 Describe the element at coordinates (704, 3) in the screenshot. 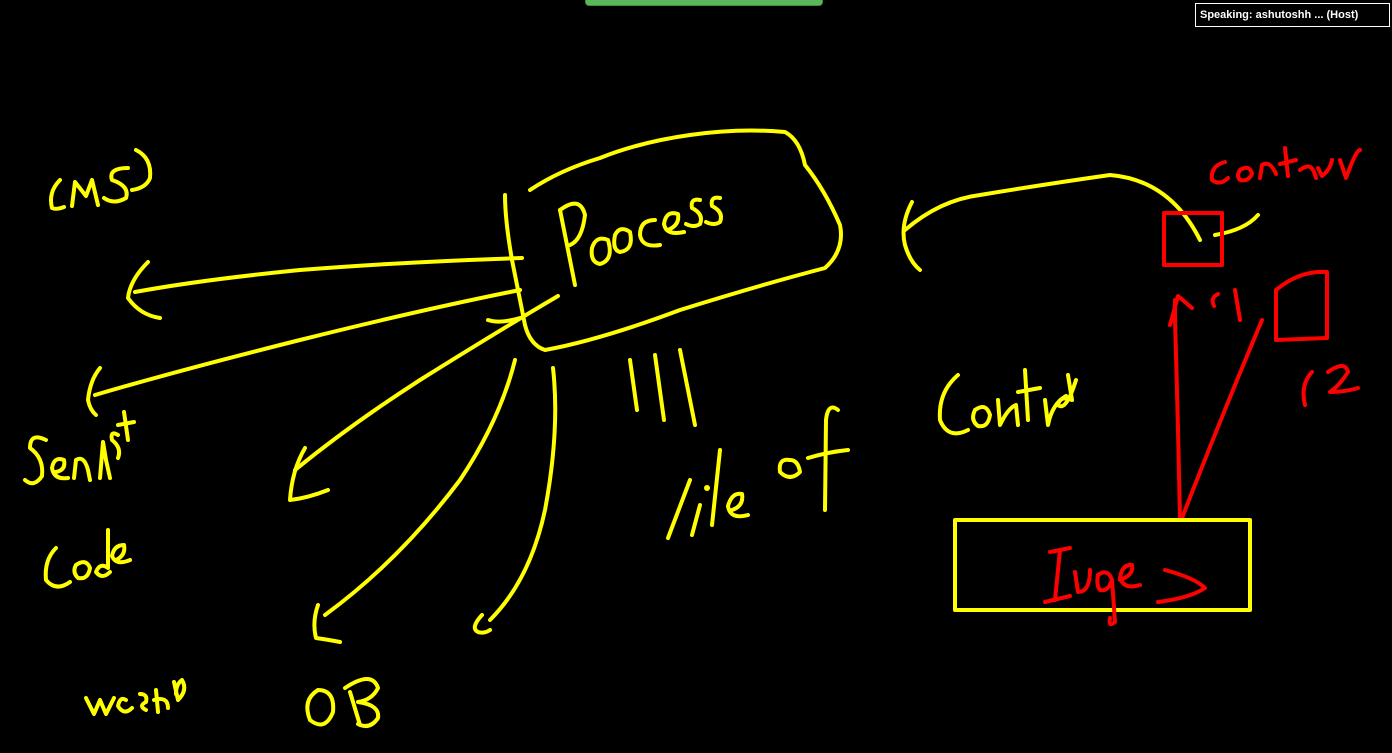

I see `screen-share-banner` at that location.